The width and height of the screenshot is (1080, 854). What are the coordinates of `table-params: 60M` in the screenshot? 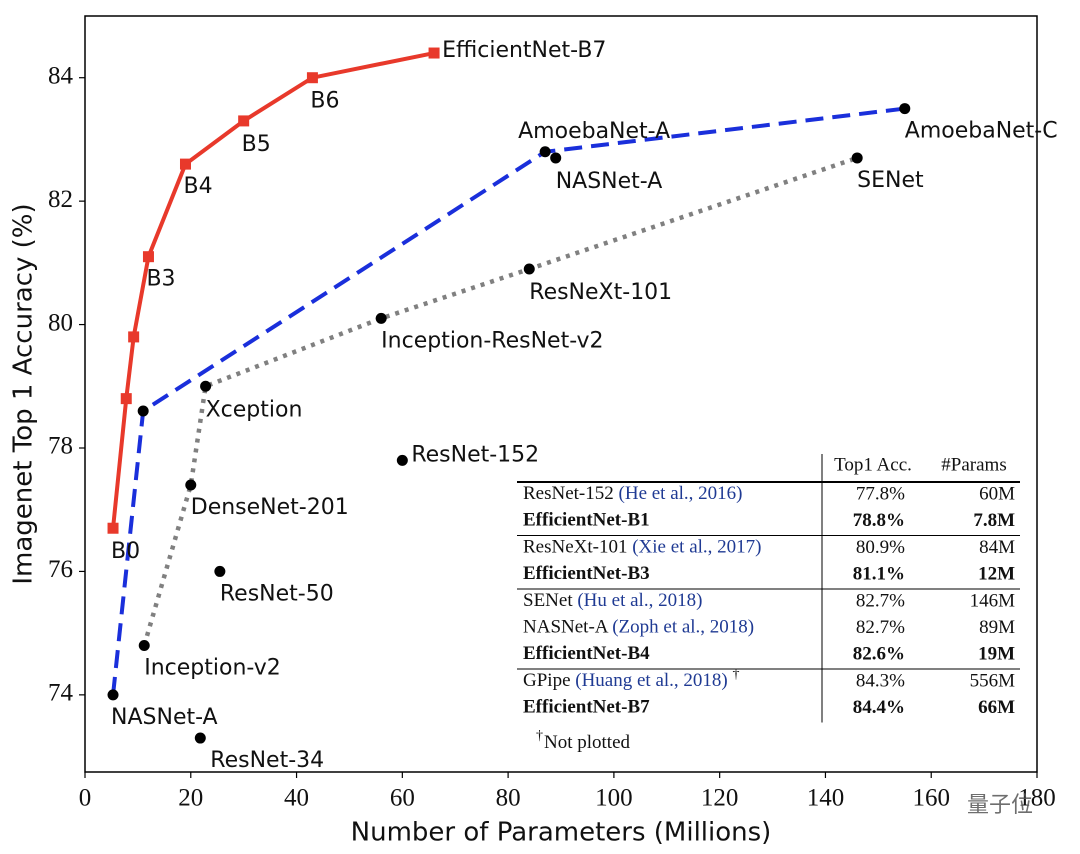 It's located at (997, 493).